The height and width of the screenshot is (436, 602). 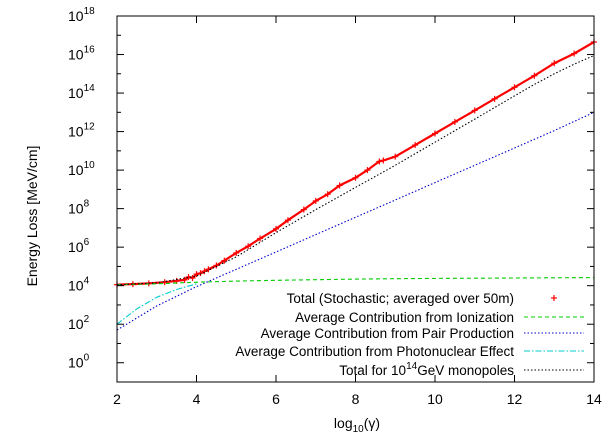 I want to click on x-tick-label: 6, so click(x=276, y=399).